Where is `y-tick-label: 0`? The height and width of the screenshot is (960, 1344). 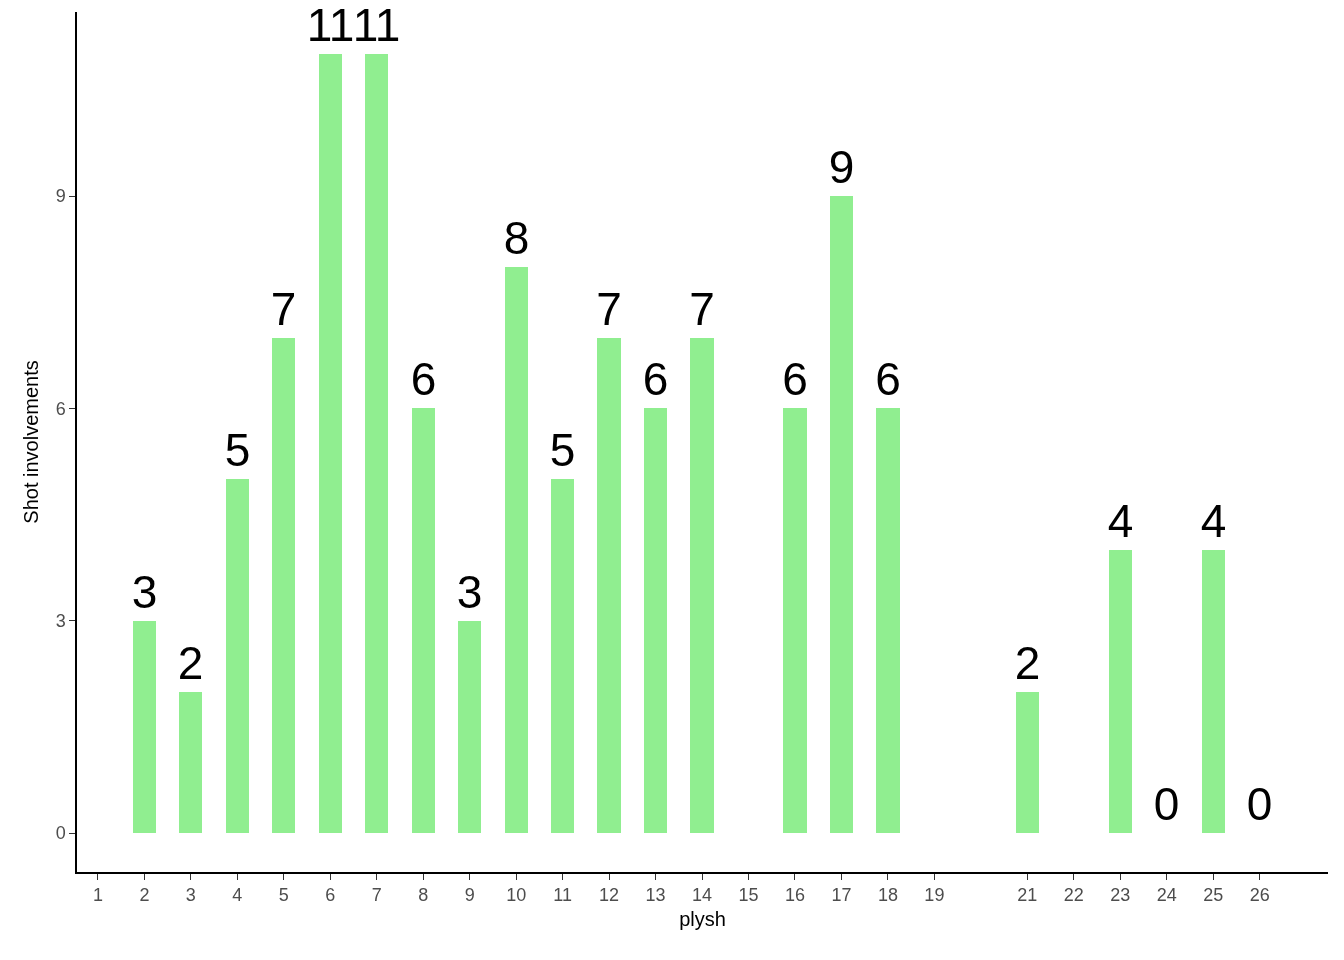 y-tick-label: 0 is located at coordinates (60, 833).